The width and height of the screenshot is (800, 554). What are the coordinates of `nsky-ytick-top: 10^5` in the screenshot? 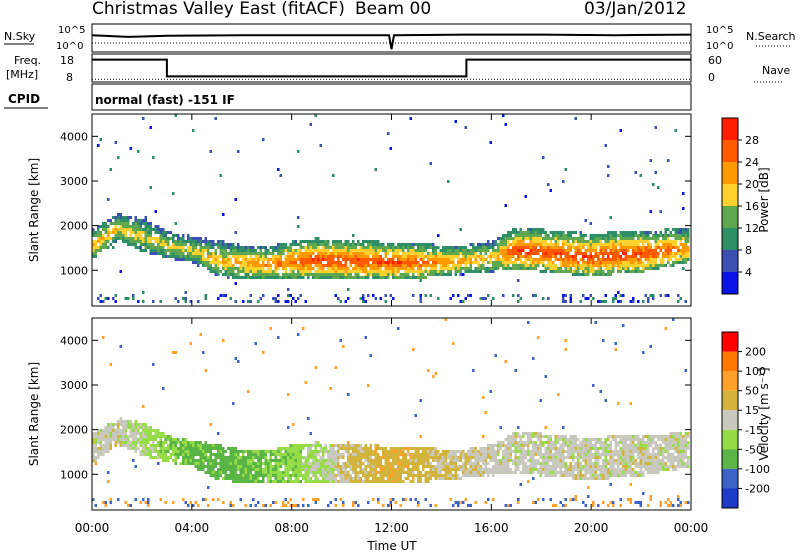 It's located at (71, 30).